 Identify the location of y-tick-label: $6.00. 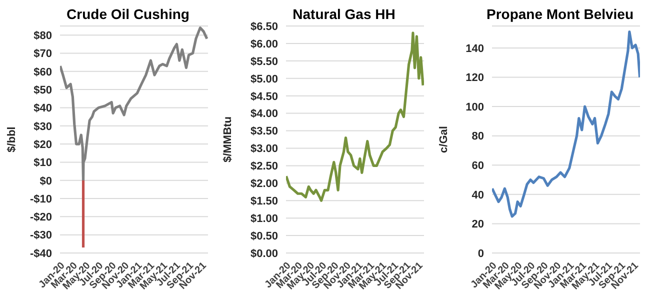
(264, 44).